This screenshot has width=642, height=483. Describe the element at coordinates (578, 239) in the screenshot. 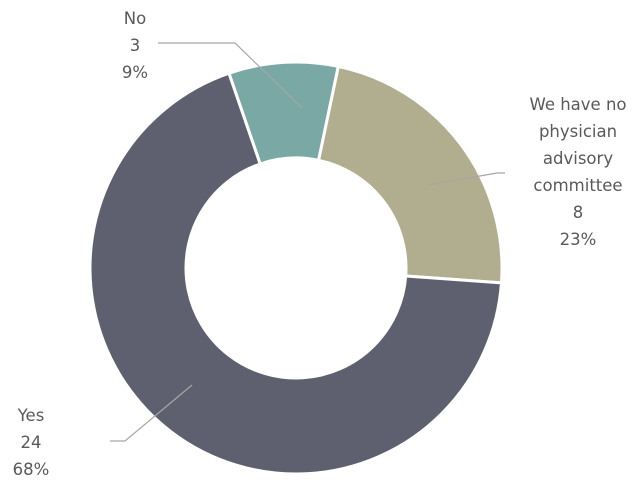

I see `label-committee-percent: 23%` at that location.